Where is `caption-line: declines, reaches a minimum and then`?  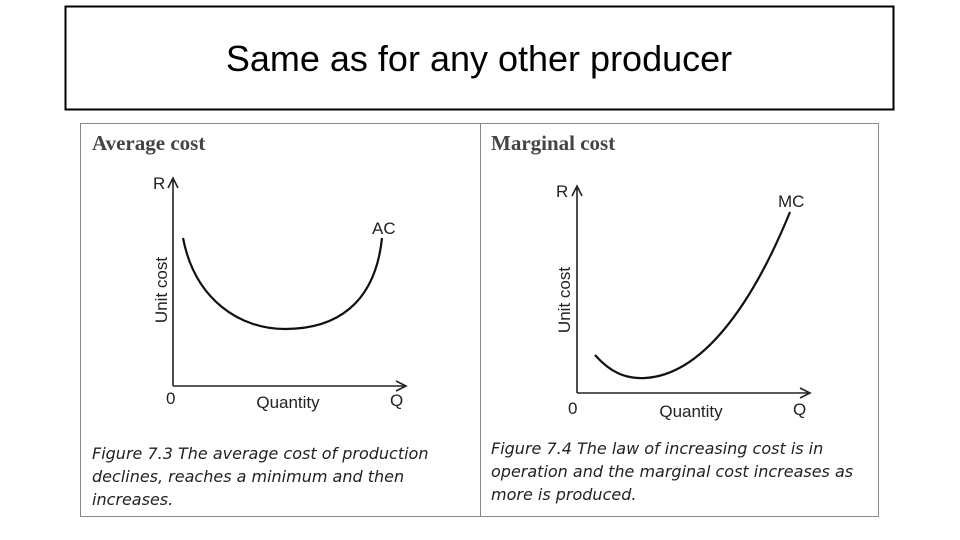
caption-line: declines, reaches a minimum and then is located at coordinates (248, 476).